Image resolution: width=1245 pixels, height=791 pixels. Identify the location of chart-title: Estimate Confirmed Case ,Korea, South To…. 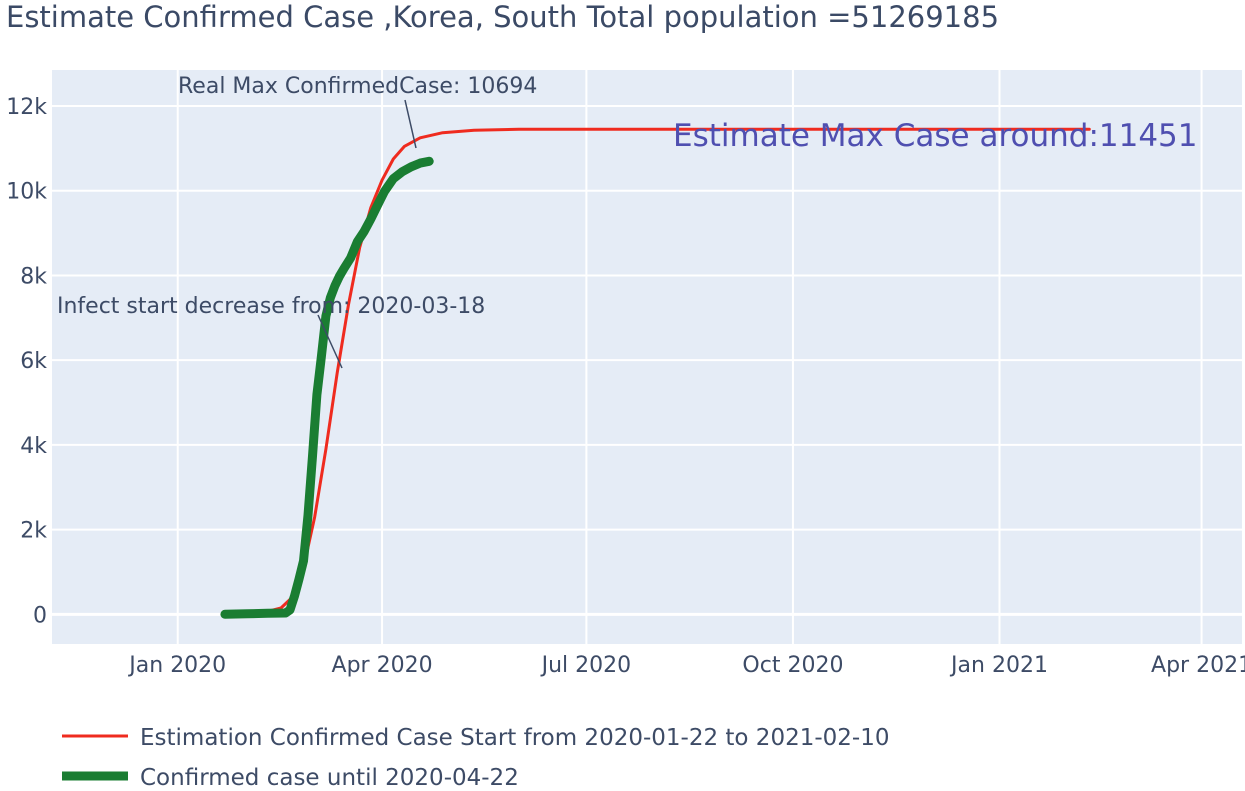
(503, 17).